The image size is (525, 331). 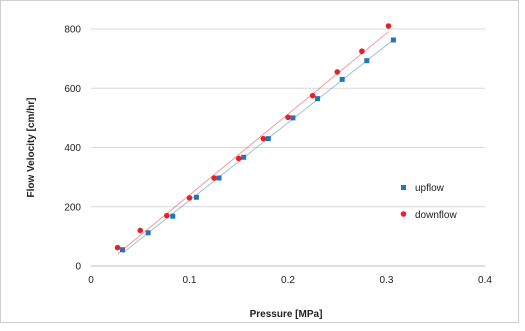 What do you see at coordinates (91, 280) in the screenshot?
I see `x-tick-0: 0` at bounding box center [91, 280].